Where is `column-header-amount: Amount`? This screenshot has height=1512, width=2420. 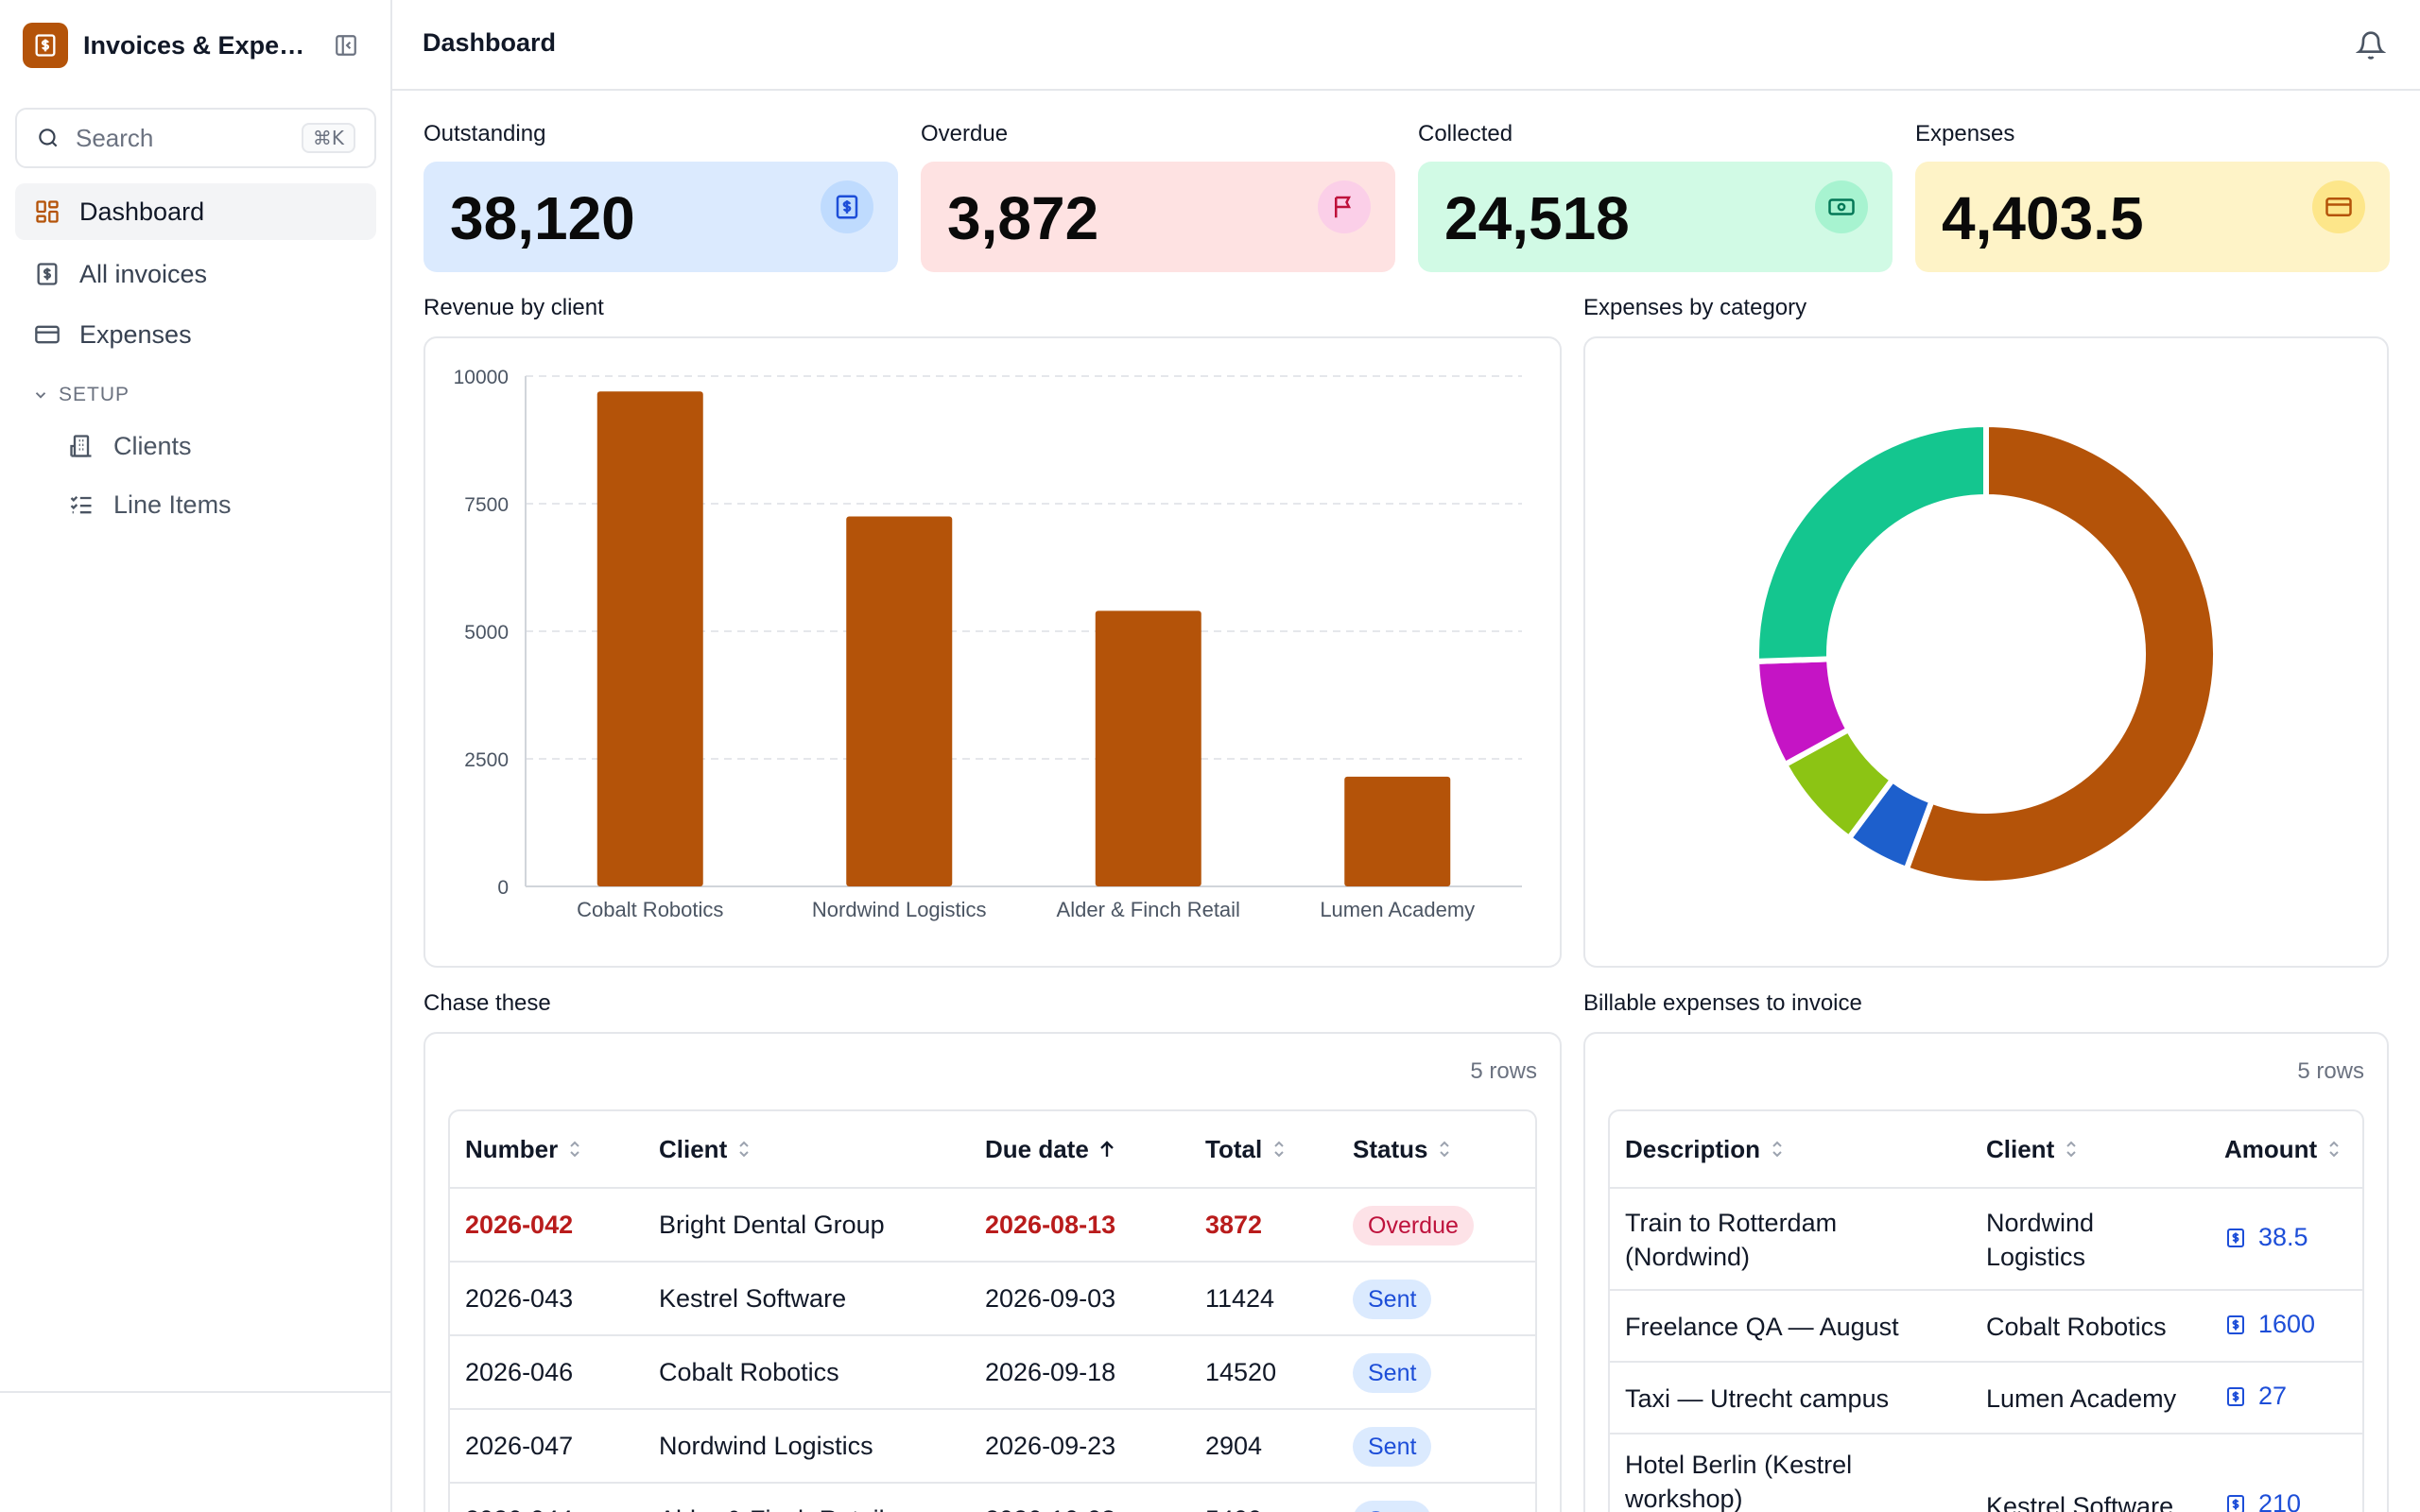
column-header-amount: Amount is located at coordinates (2283, 1149).